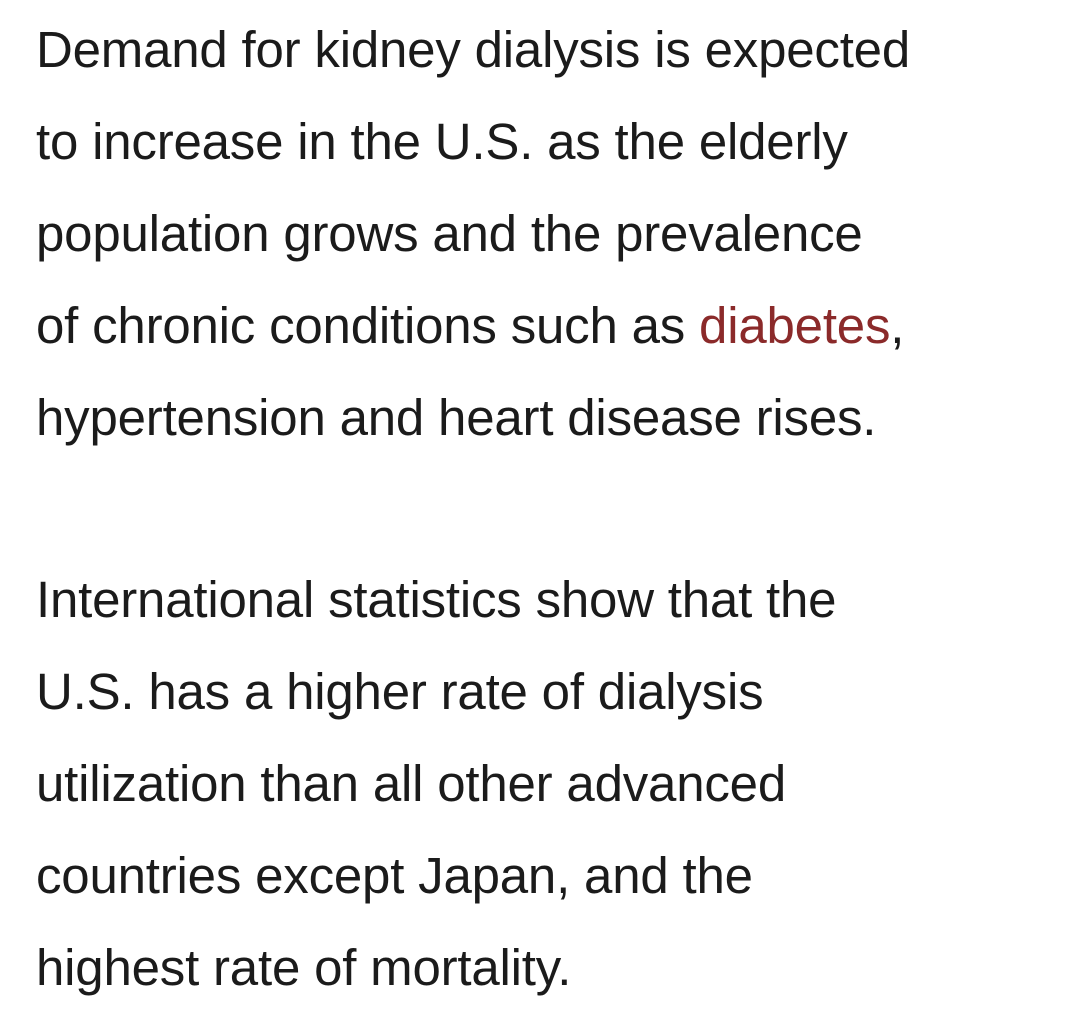 The image size is (1092, 1019). Describe the element at coordinates (449, 233) in the screenshot. I see `text-line: population grows and the prevalence` at that location.